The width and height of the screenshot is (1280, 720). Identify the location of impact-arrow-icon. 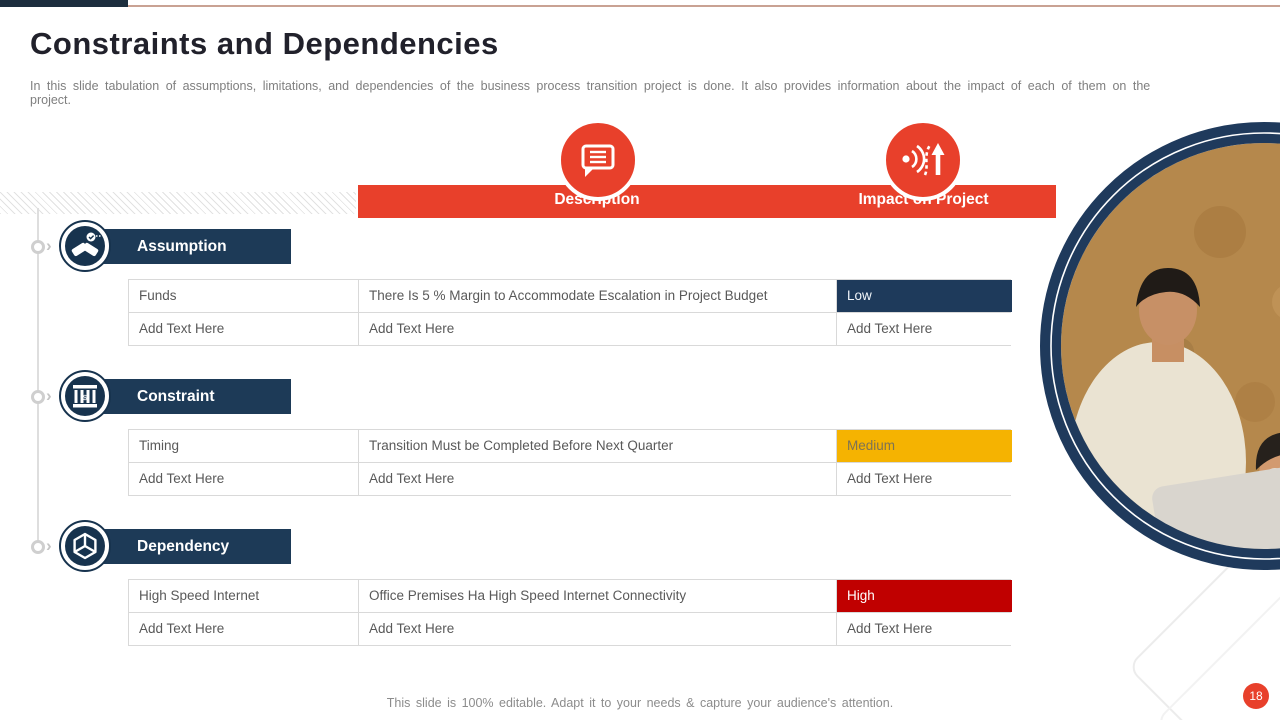
(923, 160).